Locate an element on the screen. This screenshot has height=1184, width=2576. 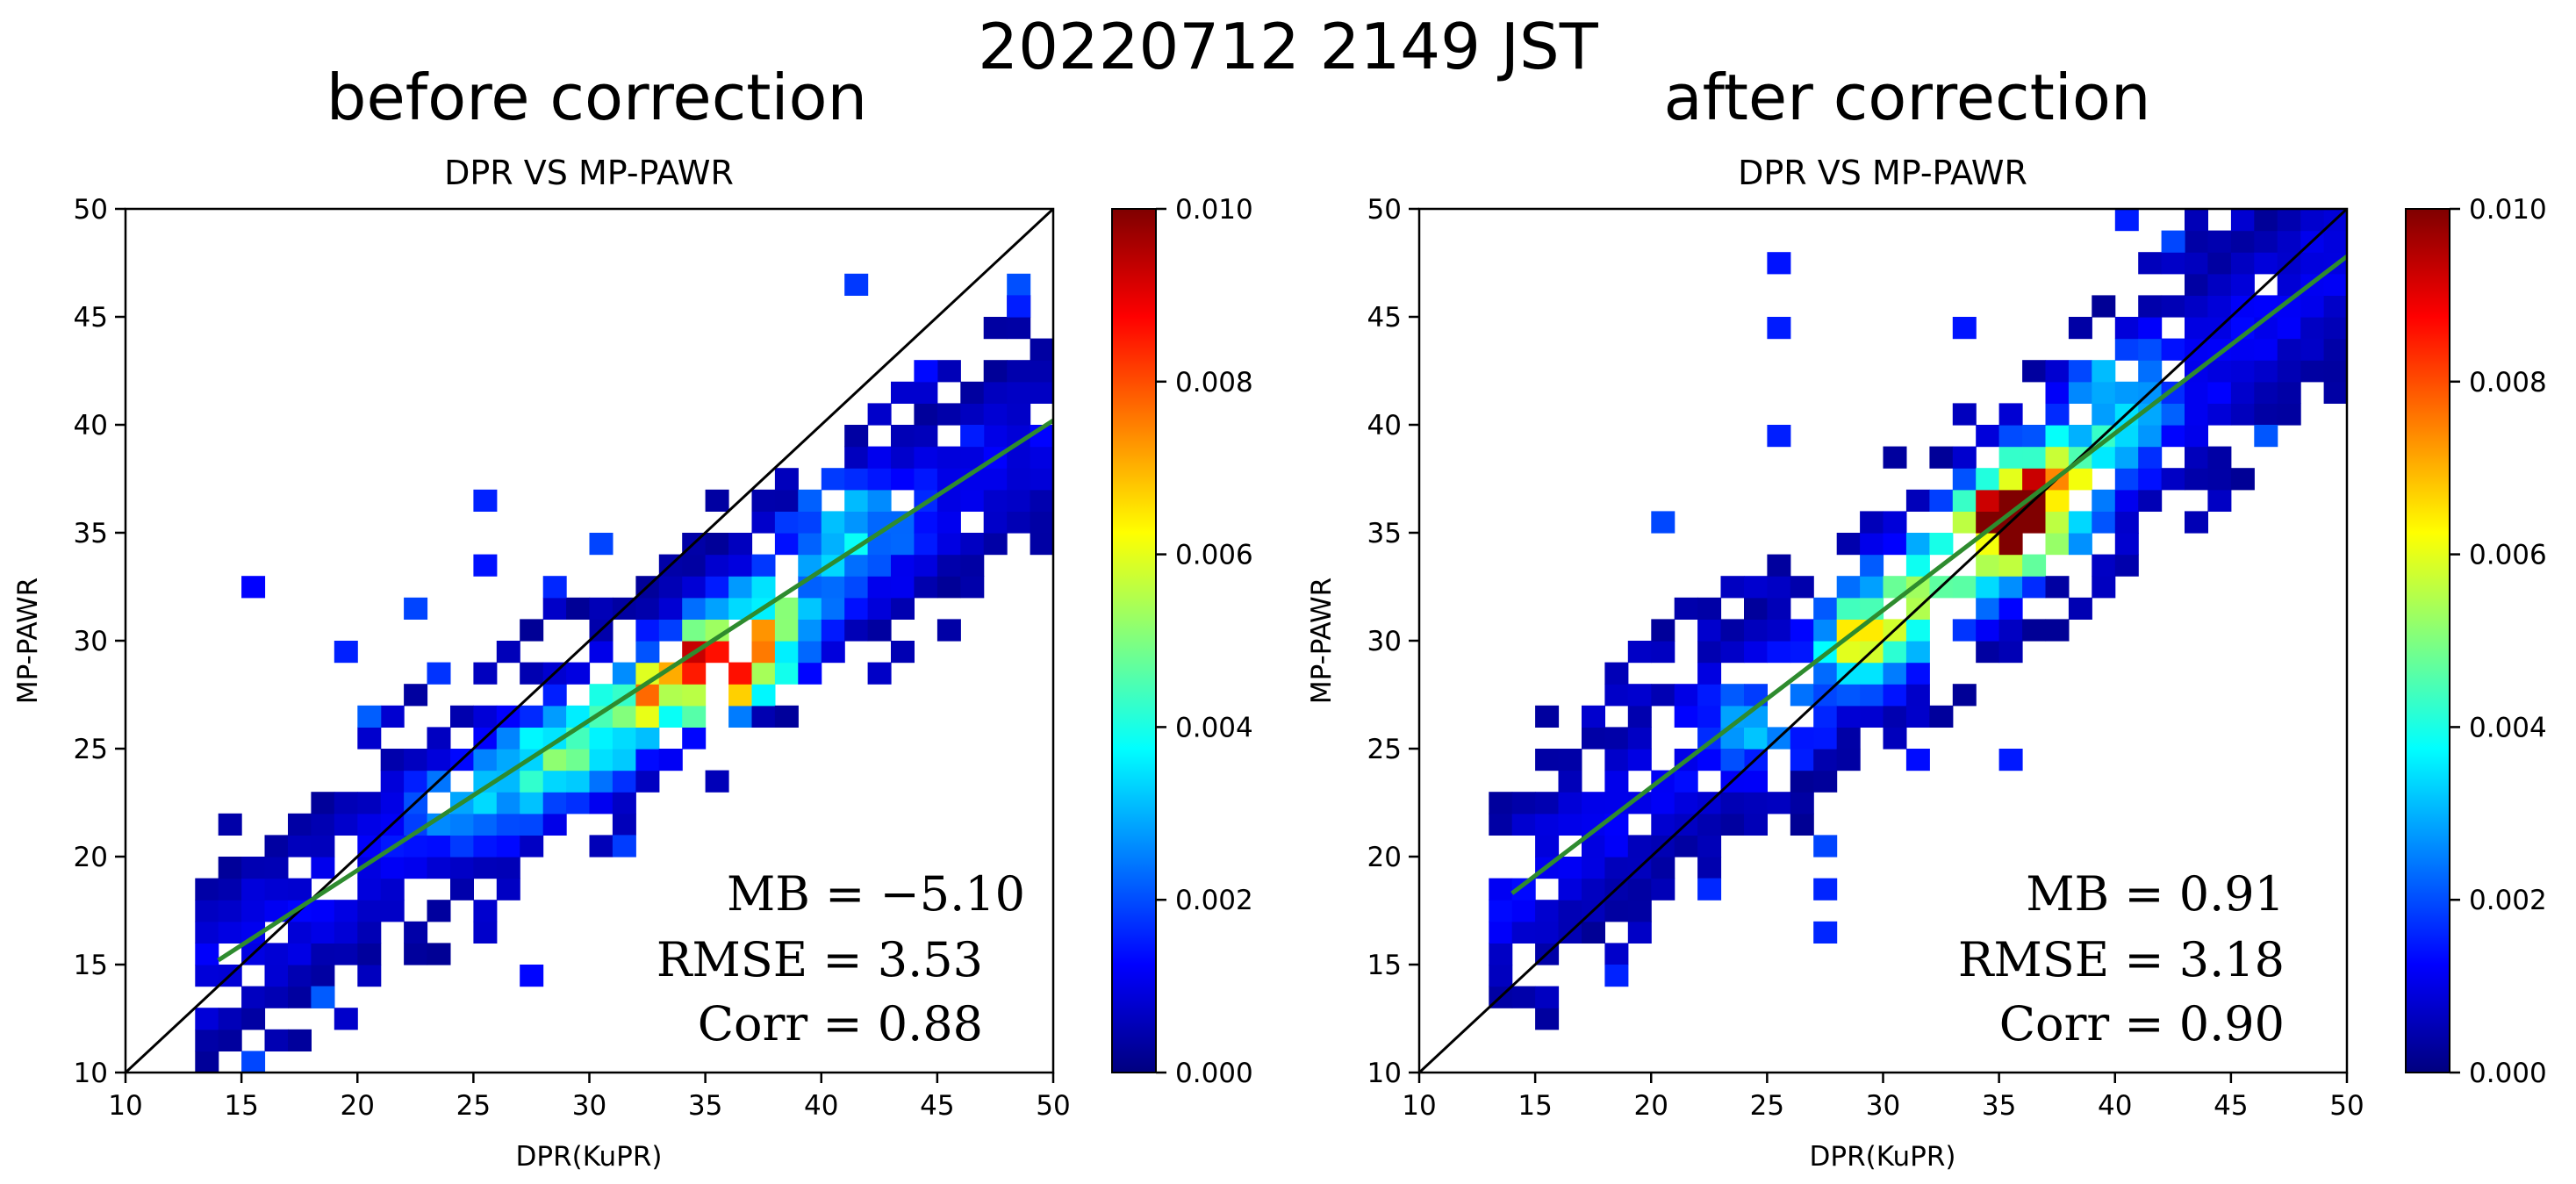
fit-line is located at coordinates (635, 690).